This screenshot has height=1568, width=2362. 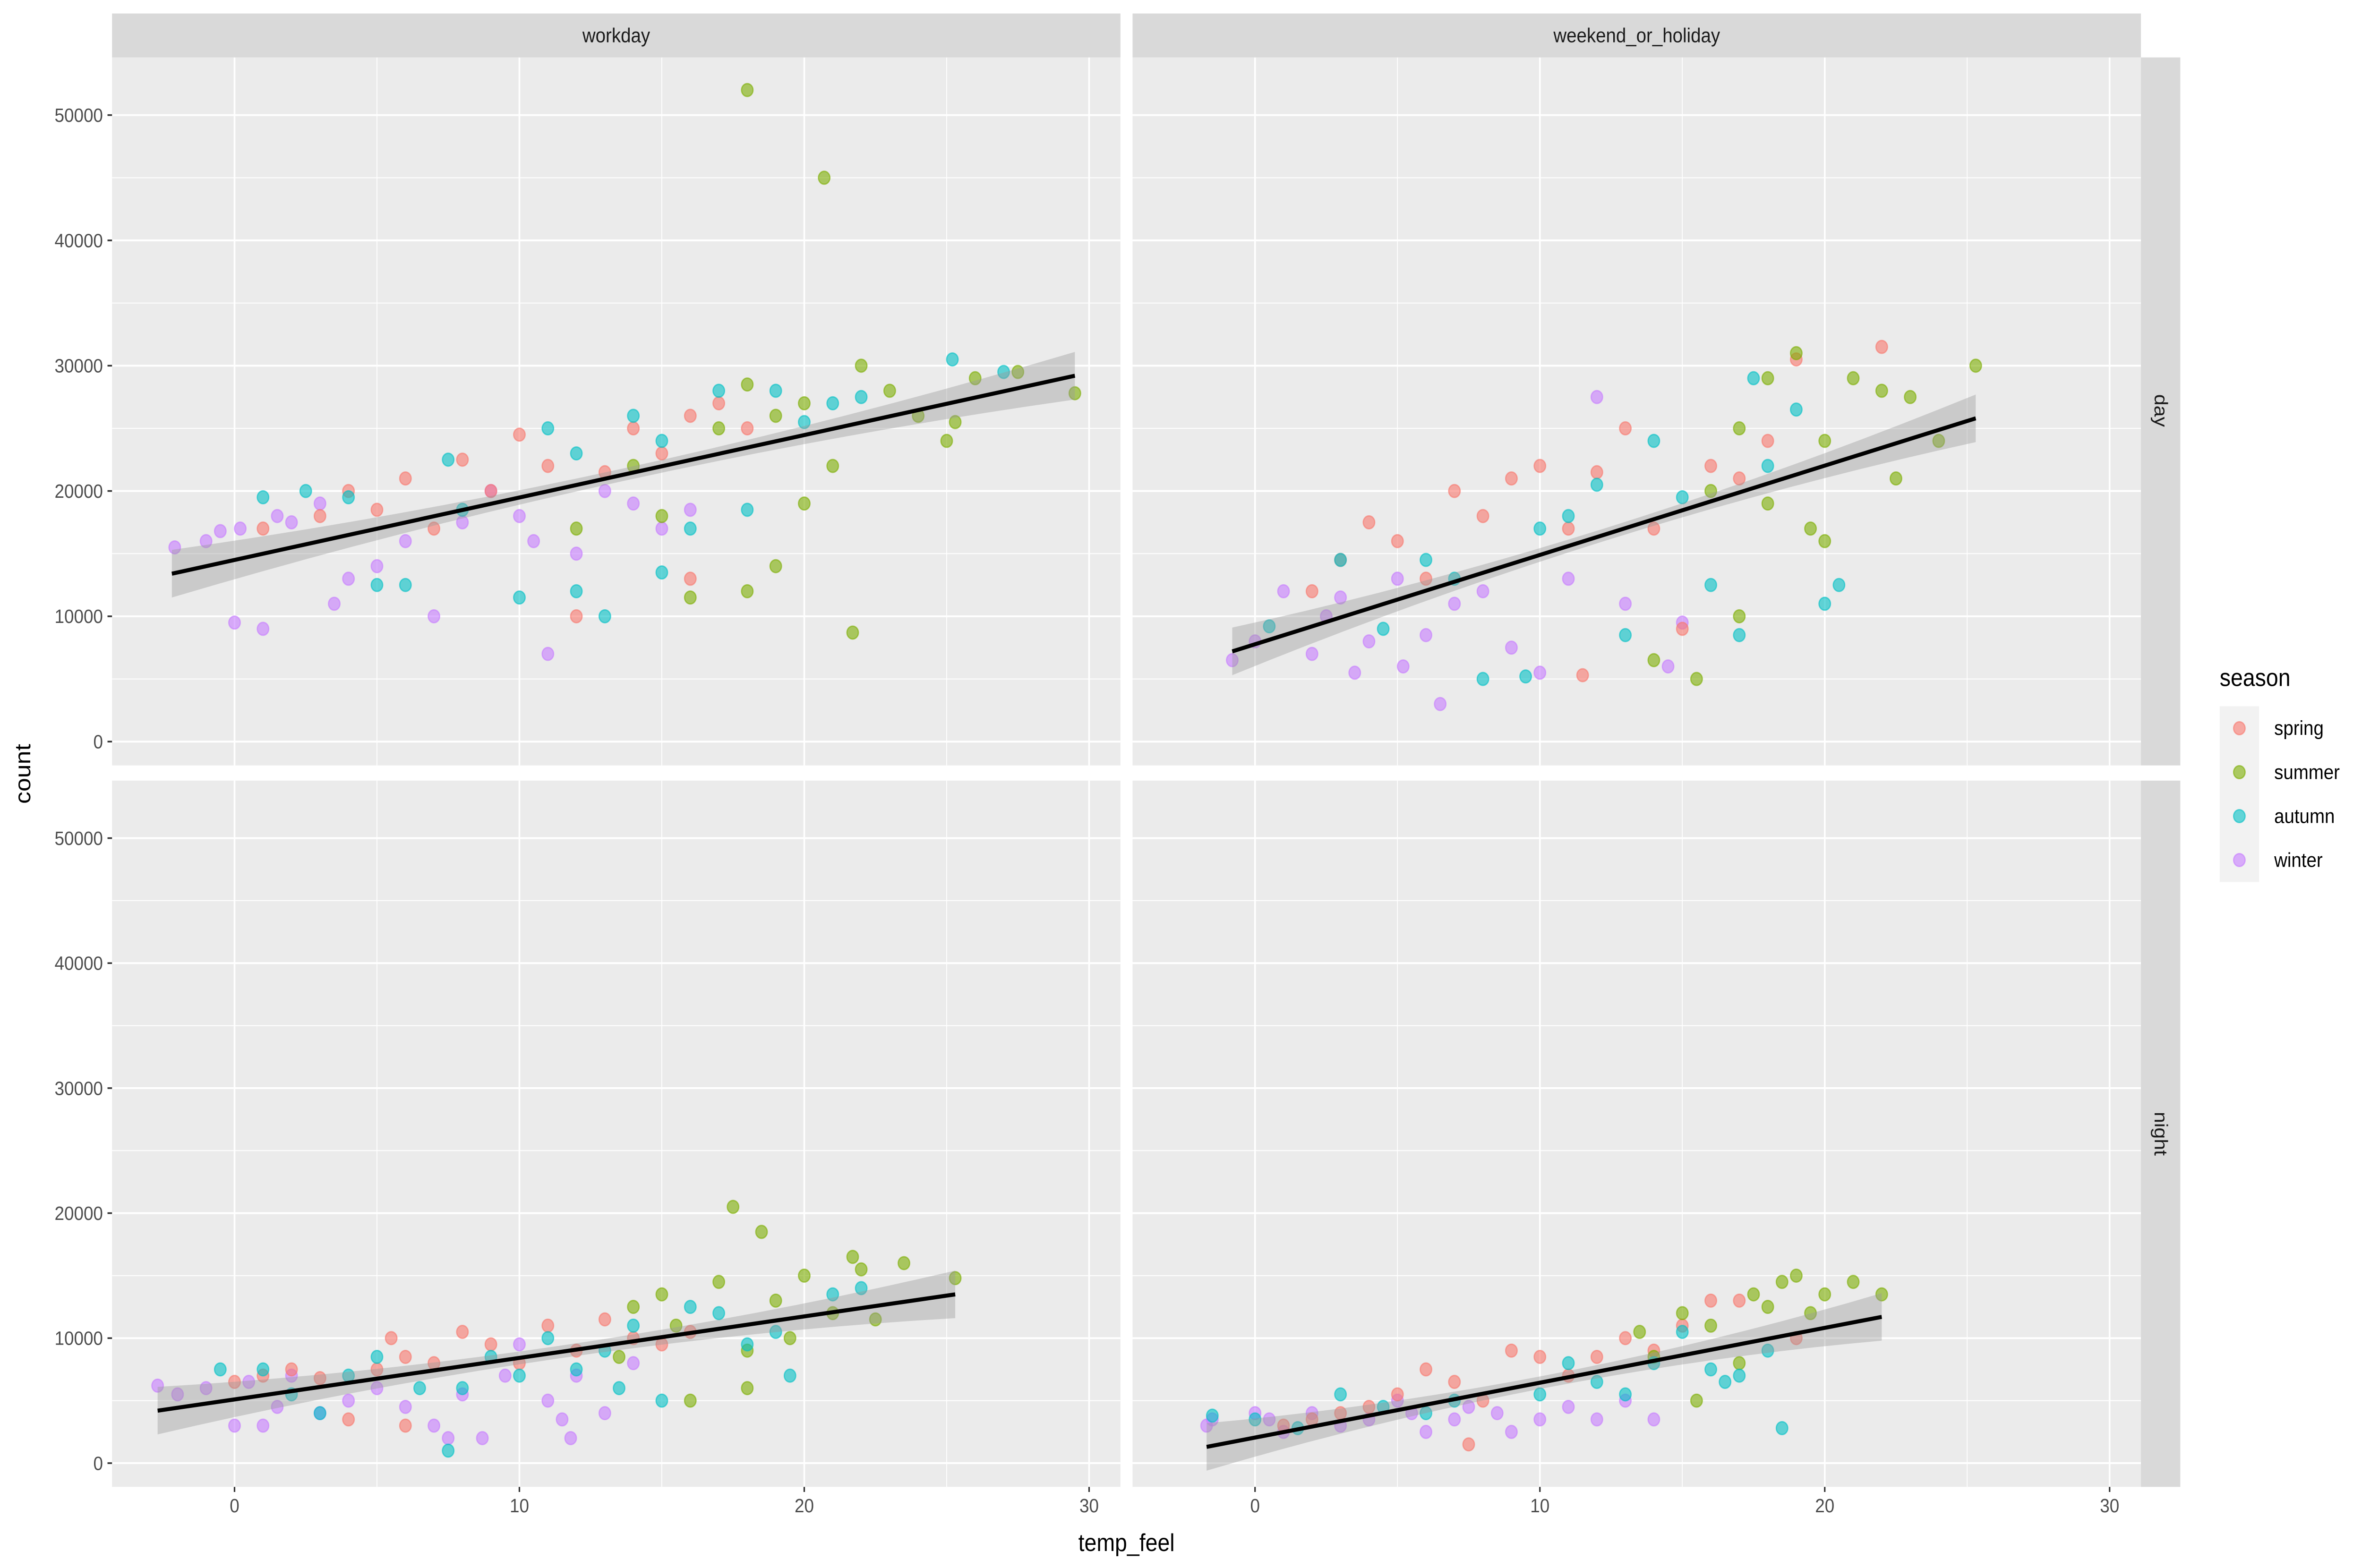 I want to click on legend: season spring summer autumn winter, so click(x=2280, y=773).